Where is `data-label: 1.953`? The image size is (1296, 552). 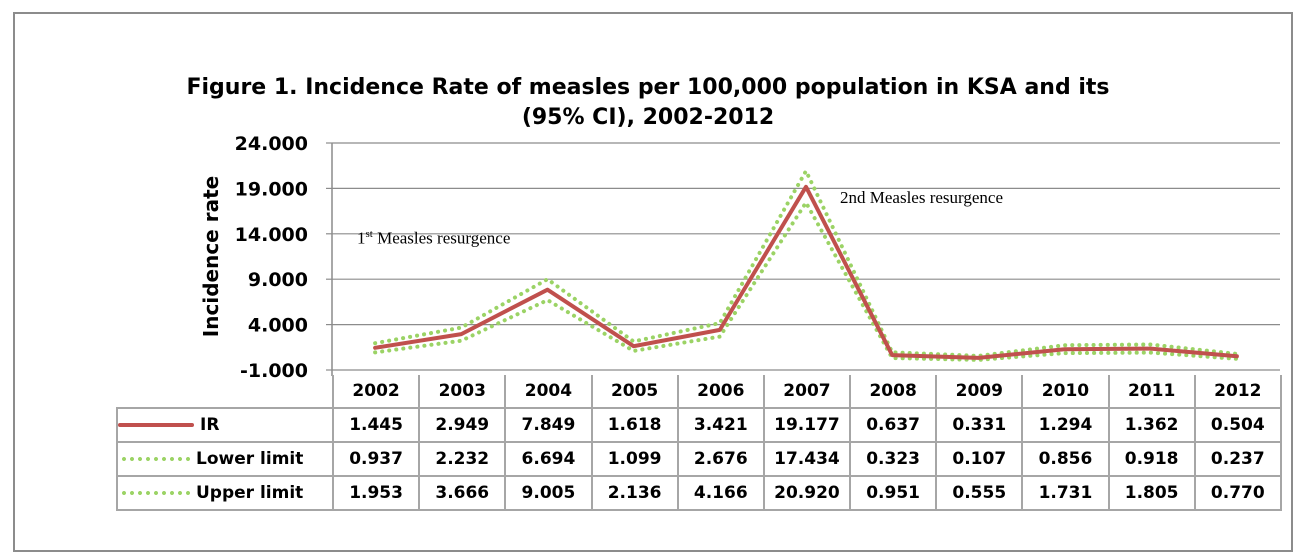
data-label: 1.953 is located at coordinates (376, 493).